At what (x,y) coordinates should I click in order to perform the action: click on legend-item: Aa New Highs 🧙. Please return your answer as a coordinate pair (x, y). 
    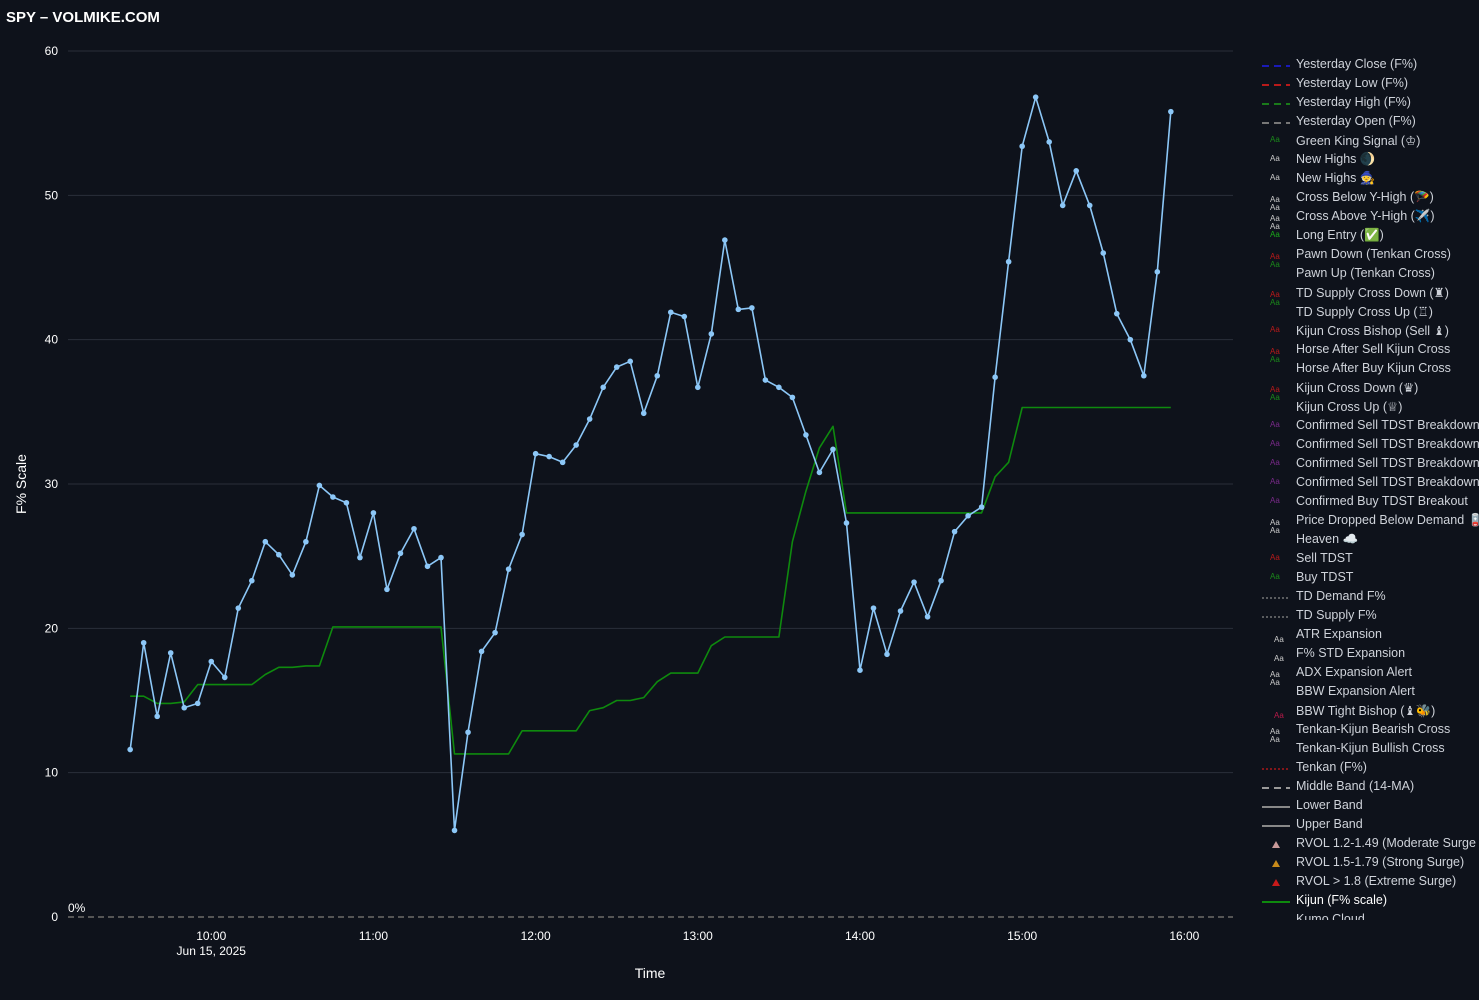
    Looking at the image, I should click on (1368, 179).